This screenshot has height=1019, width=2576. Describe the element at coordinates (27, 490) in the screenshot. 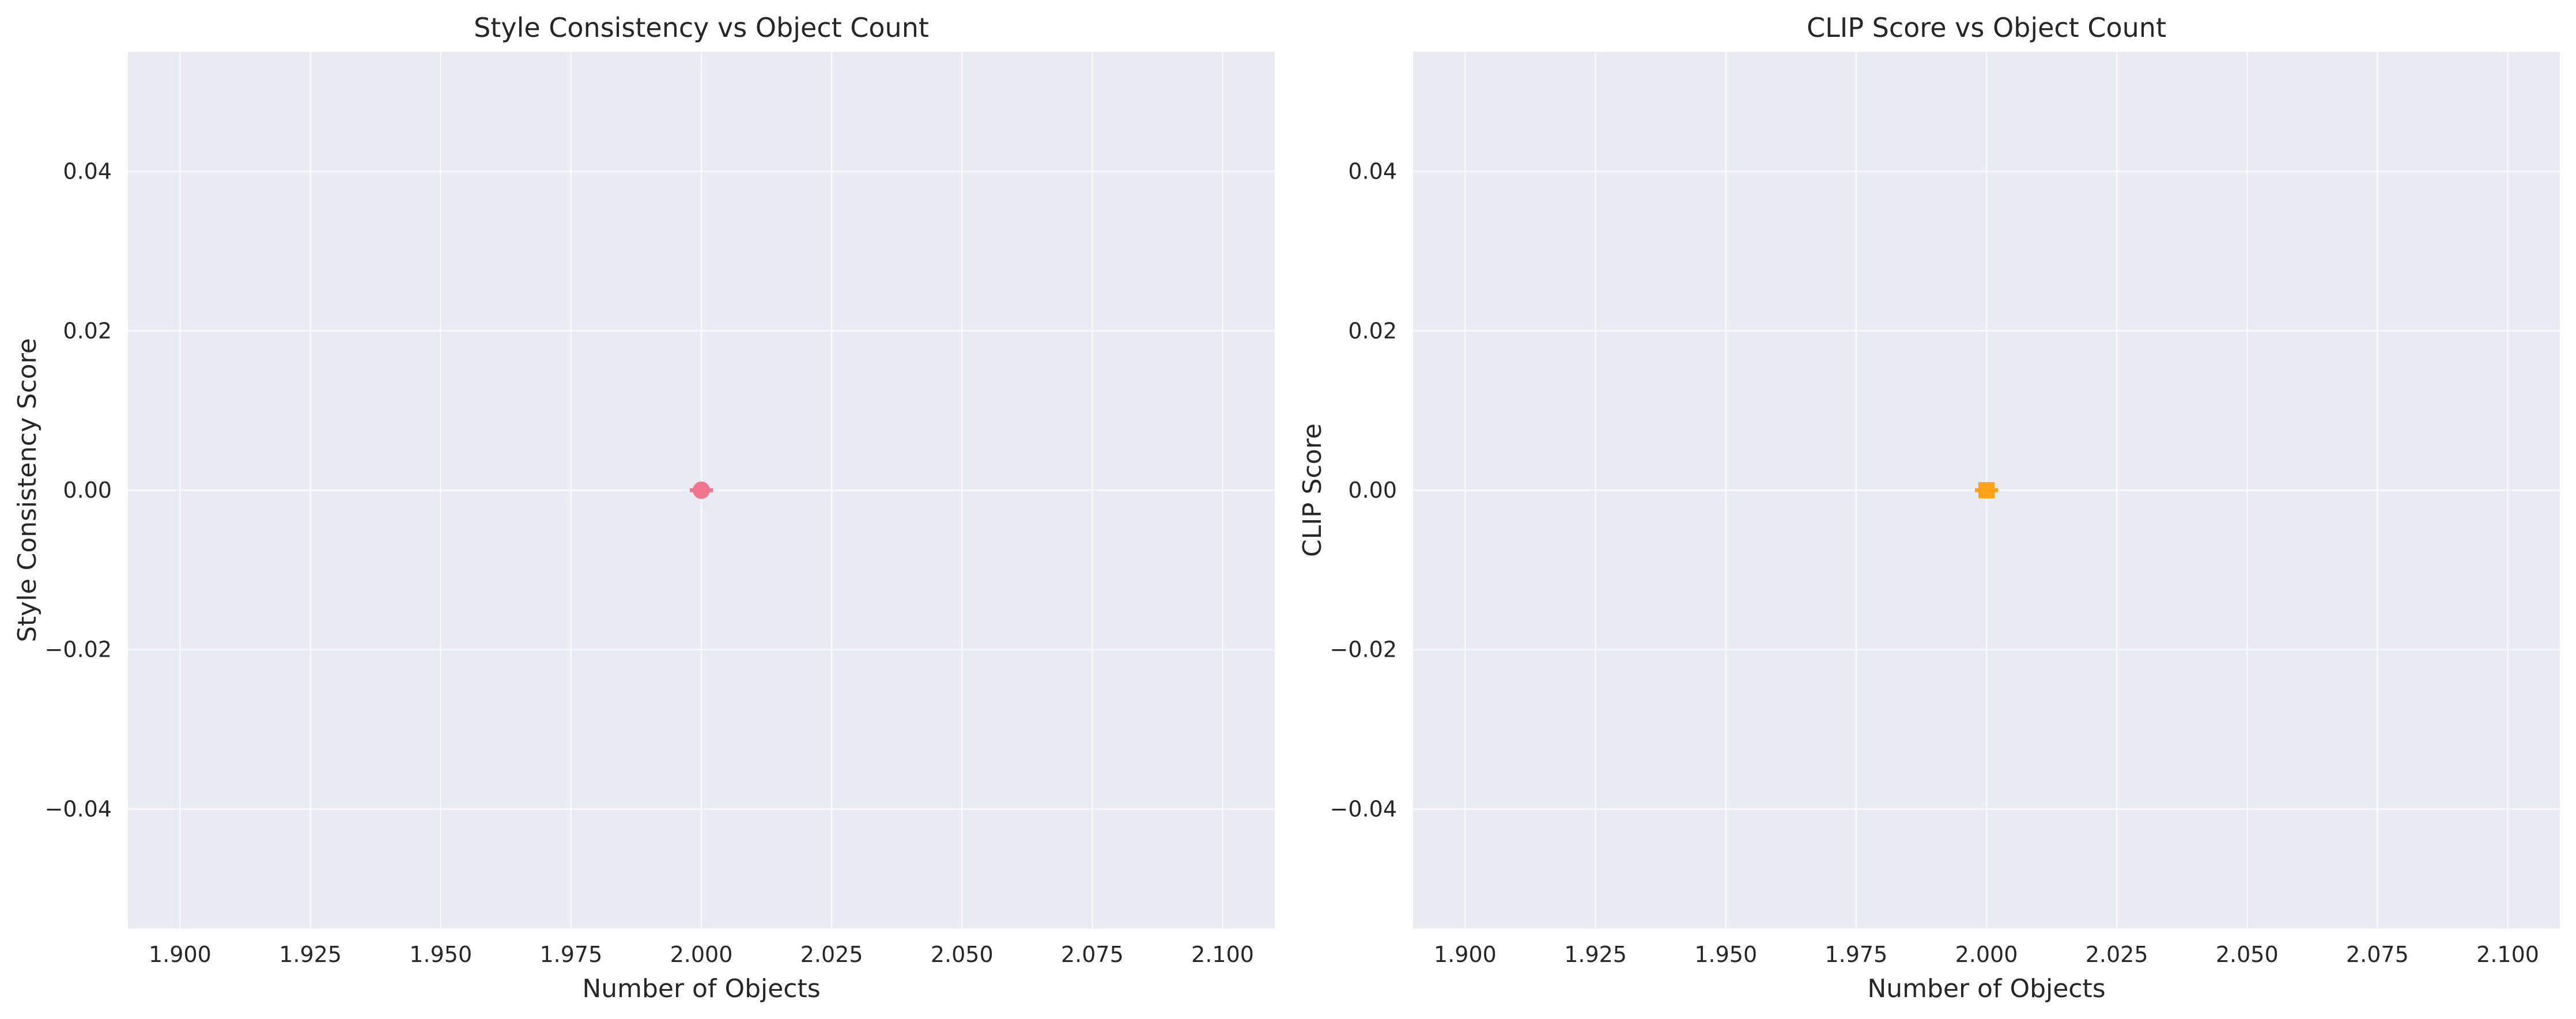

I see `y-axis-label: Style Consistency Score` at that location.